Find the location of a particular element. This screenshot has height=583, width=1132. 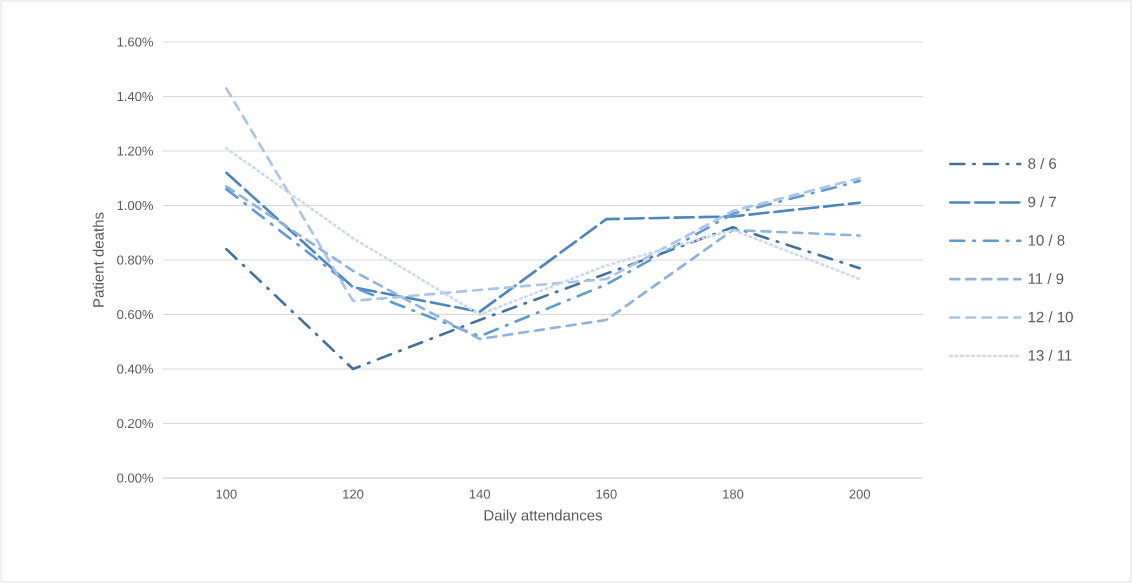

y-tick-label: 1.20% is located at coordinates (135, 151).